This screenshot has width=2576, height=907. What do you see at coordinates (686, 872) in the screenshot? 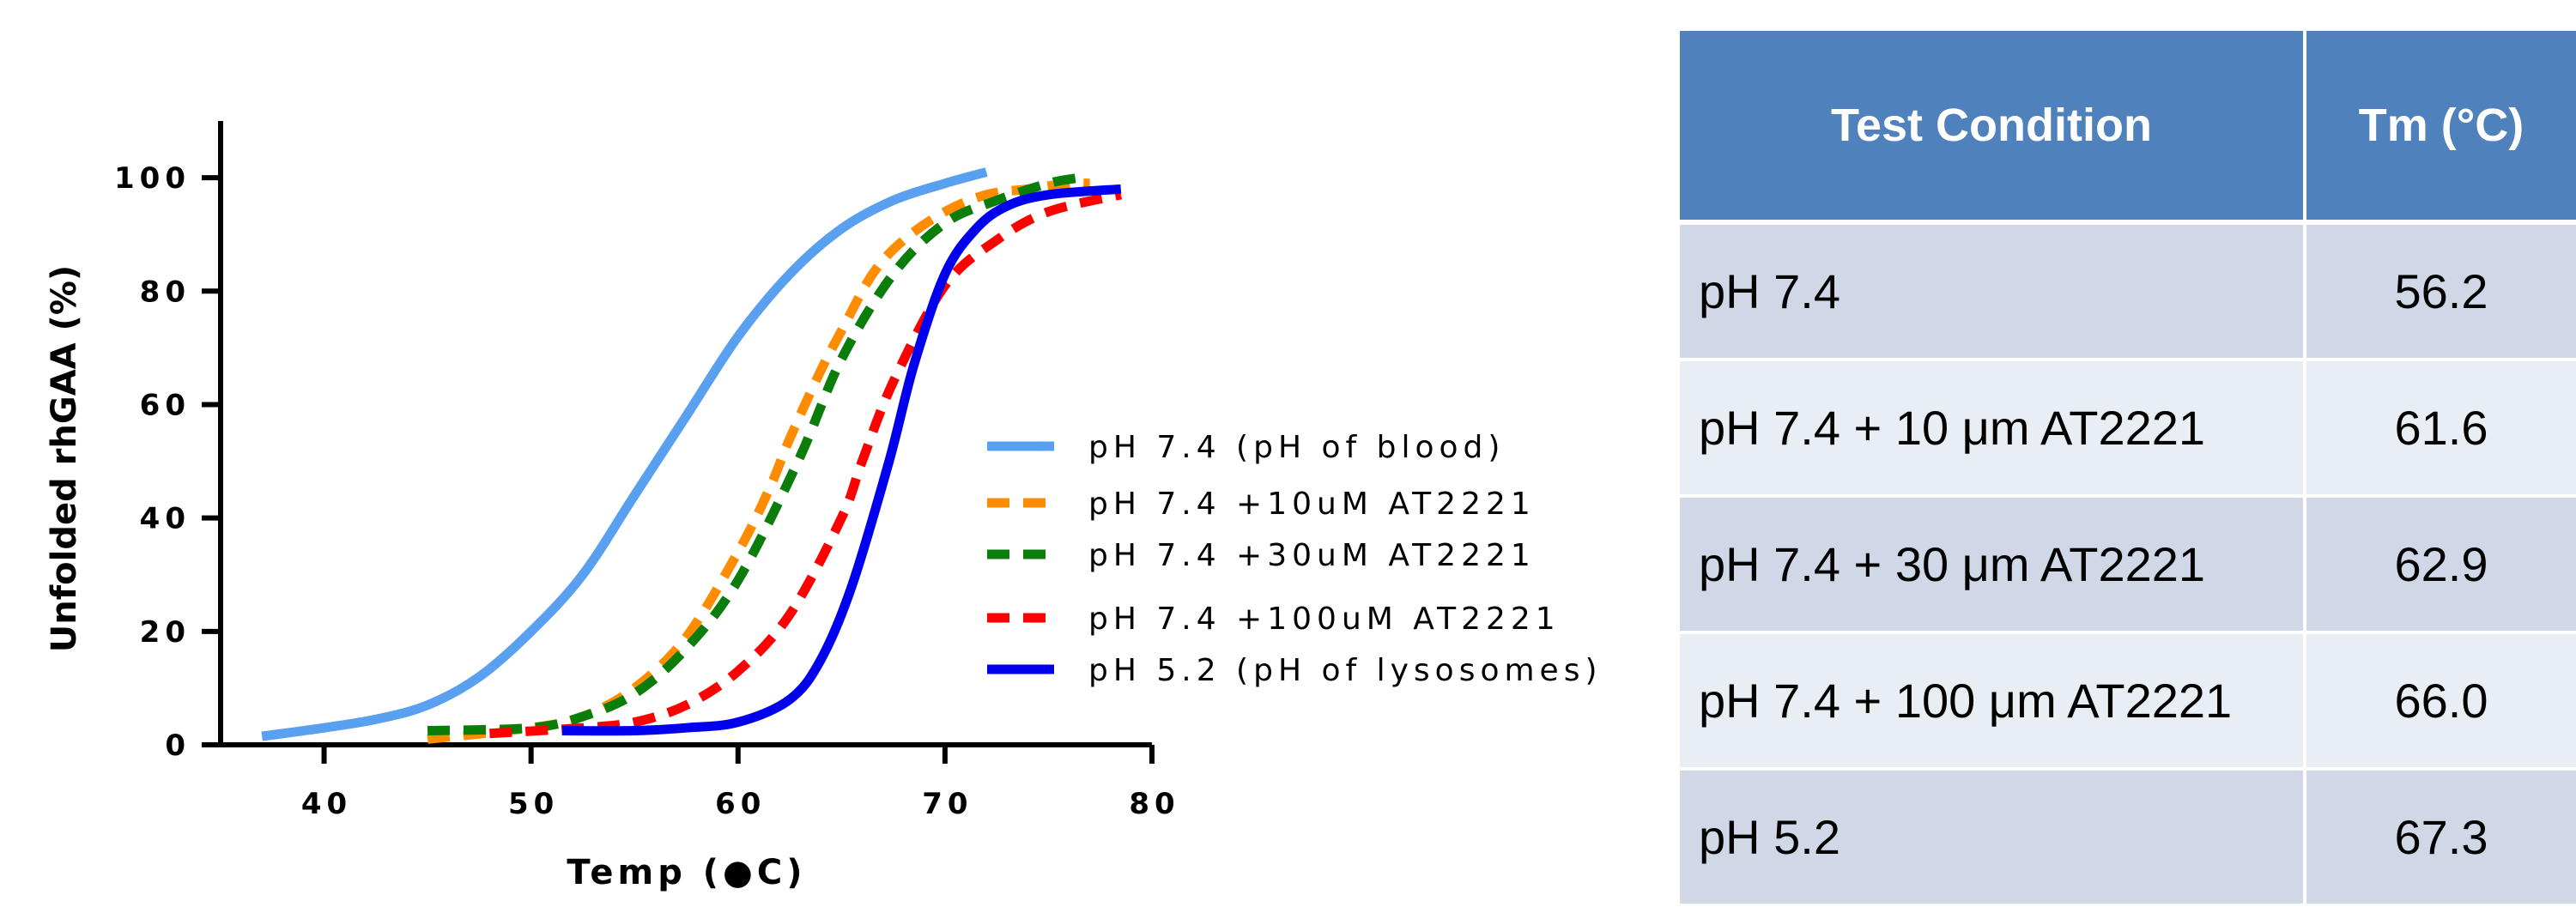
I see `x-axis-title: Temp (●C)` at bounding box center [686, 872].